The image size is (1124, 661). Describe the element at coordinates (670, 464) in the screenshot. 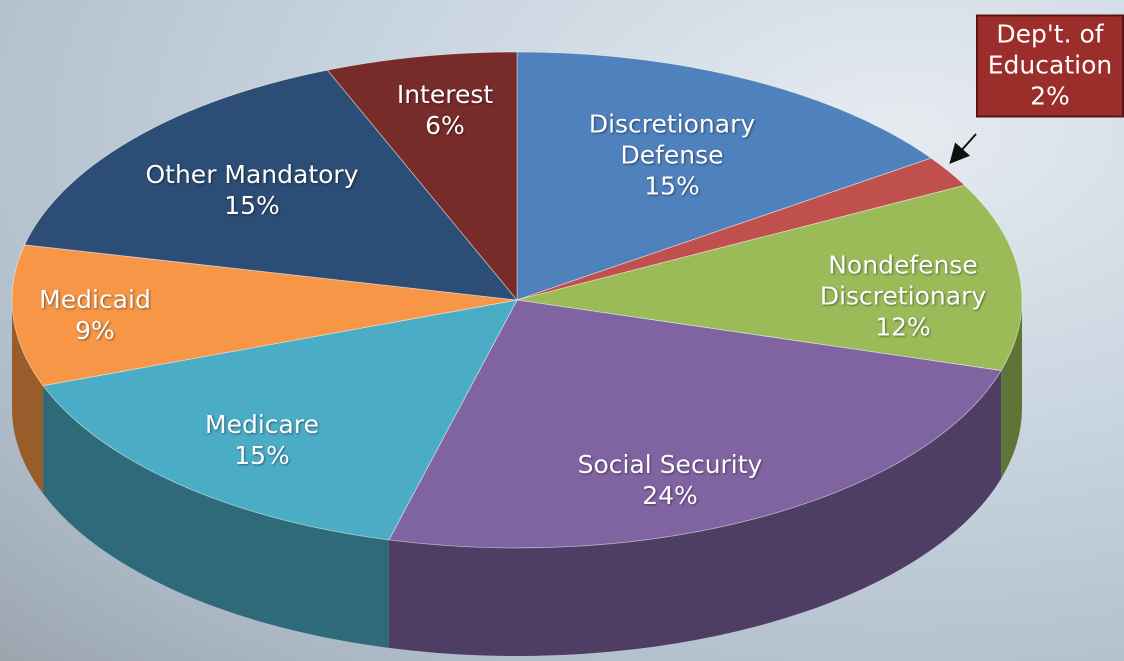

I see `slice-name: Social Security` at that location.